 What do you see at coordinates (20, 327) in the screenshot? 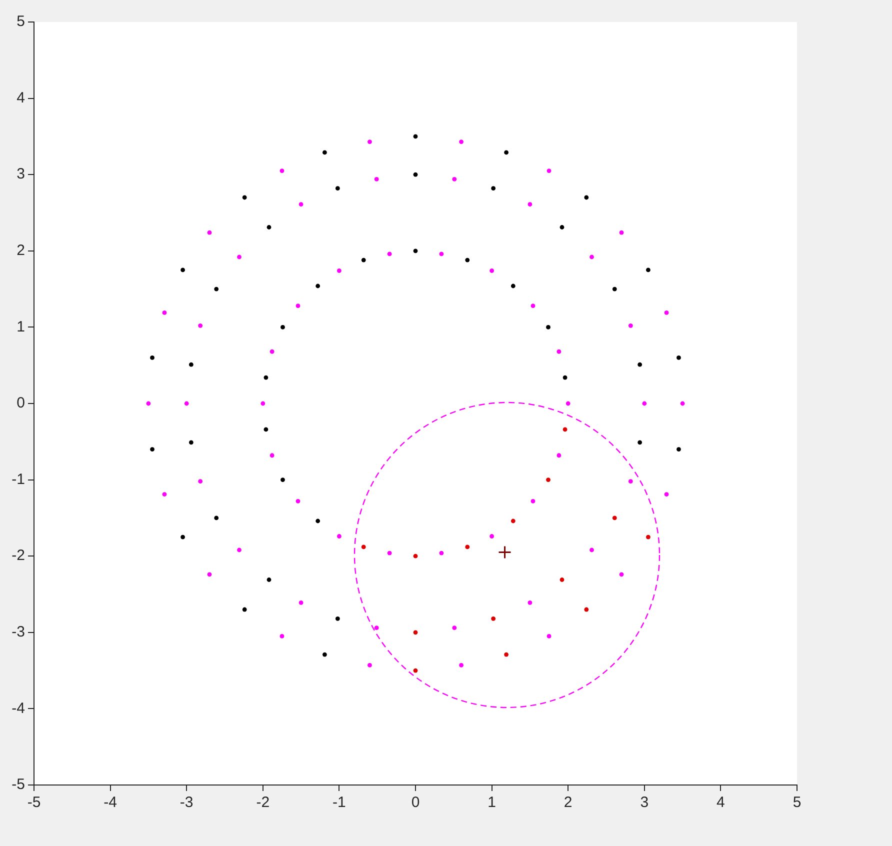
I see `y-tick-label: 1` at bounding box center [20, 327].